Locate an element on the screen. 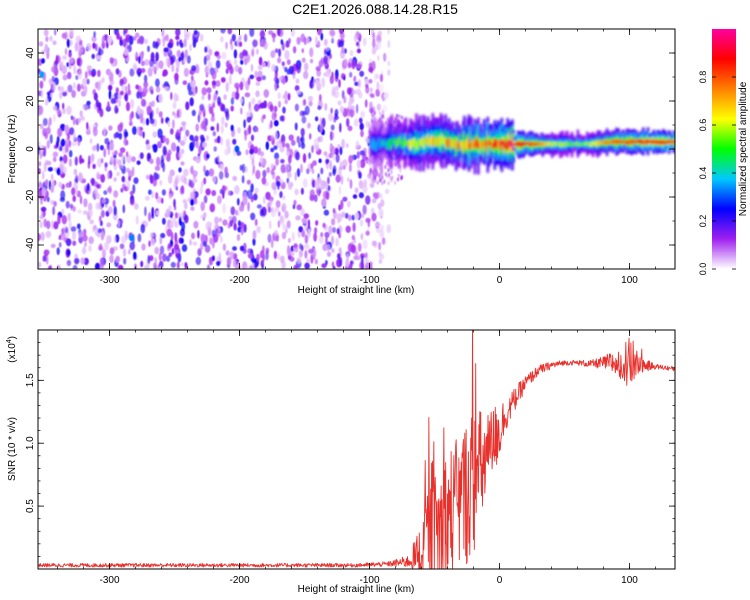 The height and width of the screenshot is (600, 750). x-tick-label: -300 is located at coordinates (109, 580).